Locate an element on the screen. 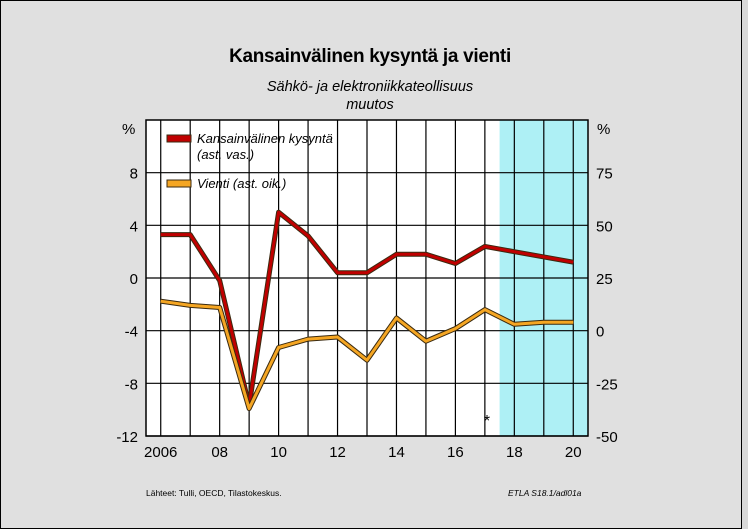  source-note: Lähteet: Tulli, OECD, Tilastokeskus. is located at coordinates (214, 493).